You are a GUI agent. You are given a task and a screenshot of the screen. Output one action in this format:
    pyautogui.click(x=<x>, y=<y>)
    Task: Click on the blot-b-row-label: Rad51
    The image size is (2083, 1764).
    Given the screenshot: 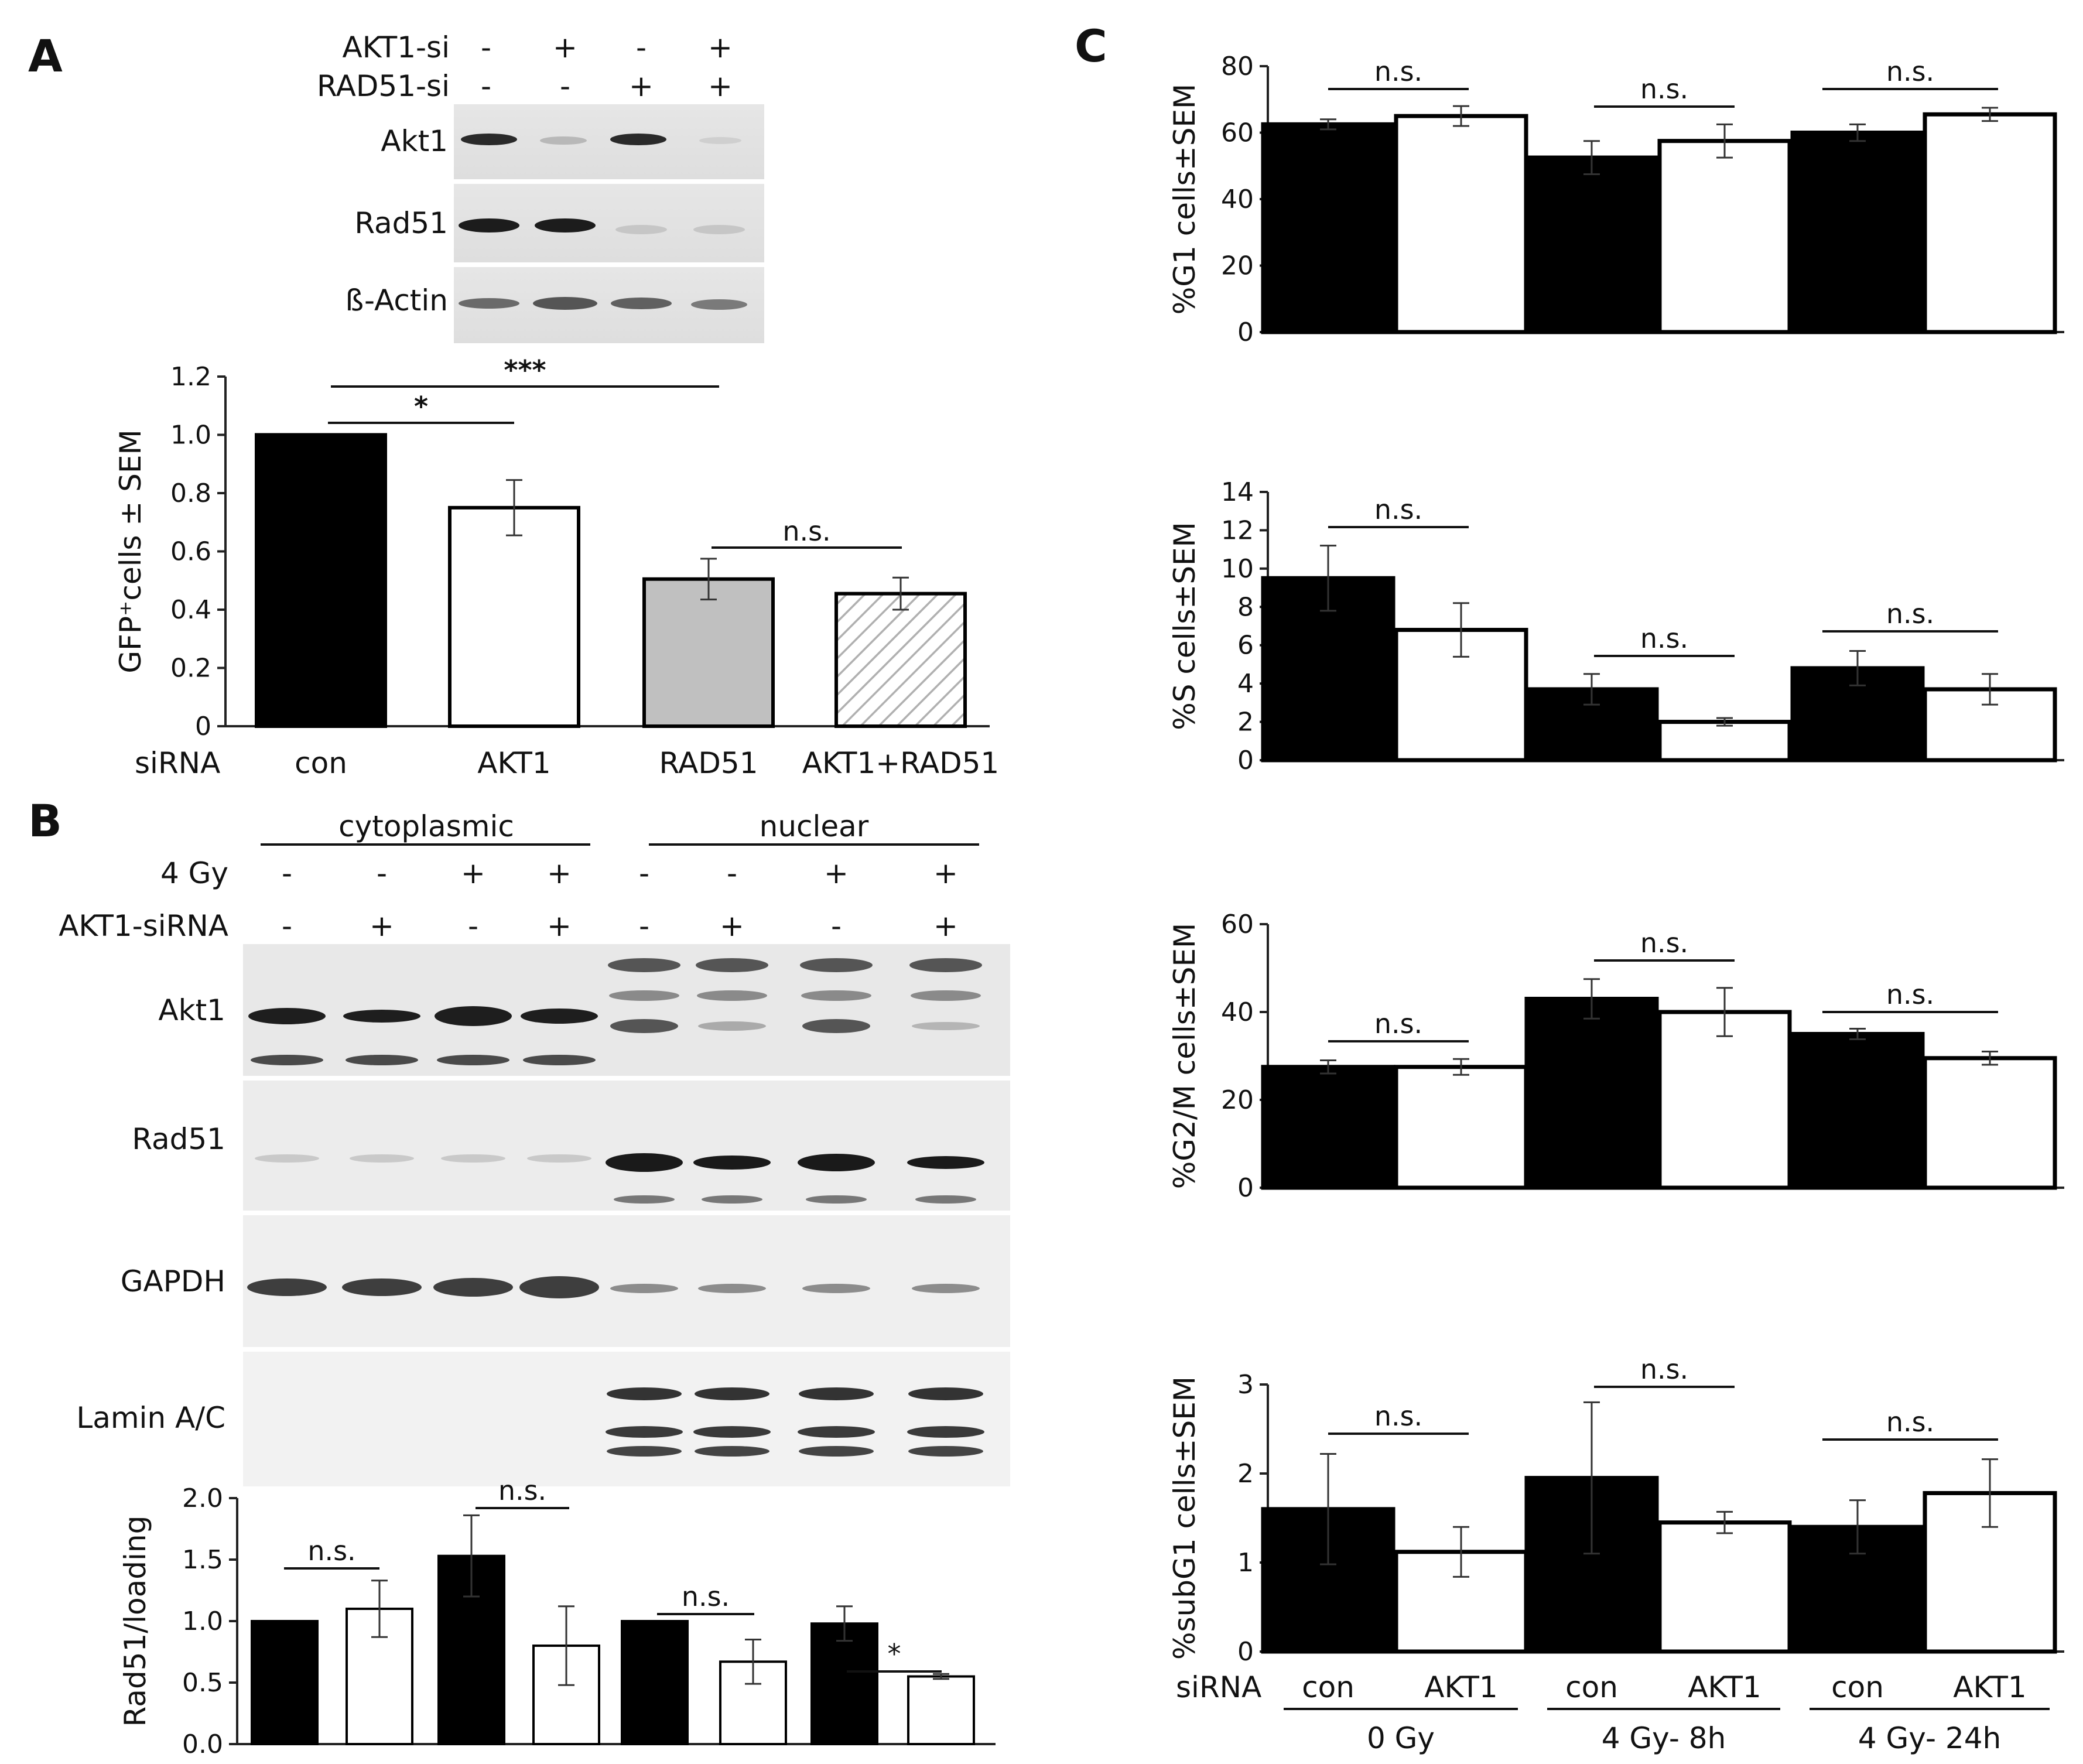 What is the action you would take?
    pyautogui.click(x=178, y=1139)
    